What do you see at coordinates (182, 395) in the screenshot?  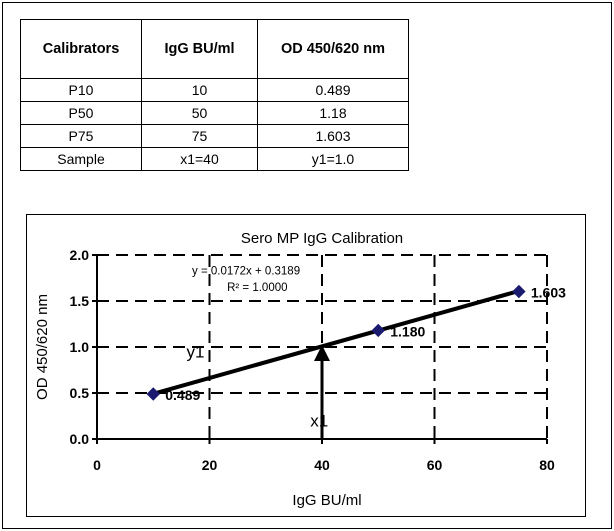 I see `data-label: 0.489` at bounding box center [182, 395].